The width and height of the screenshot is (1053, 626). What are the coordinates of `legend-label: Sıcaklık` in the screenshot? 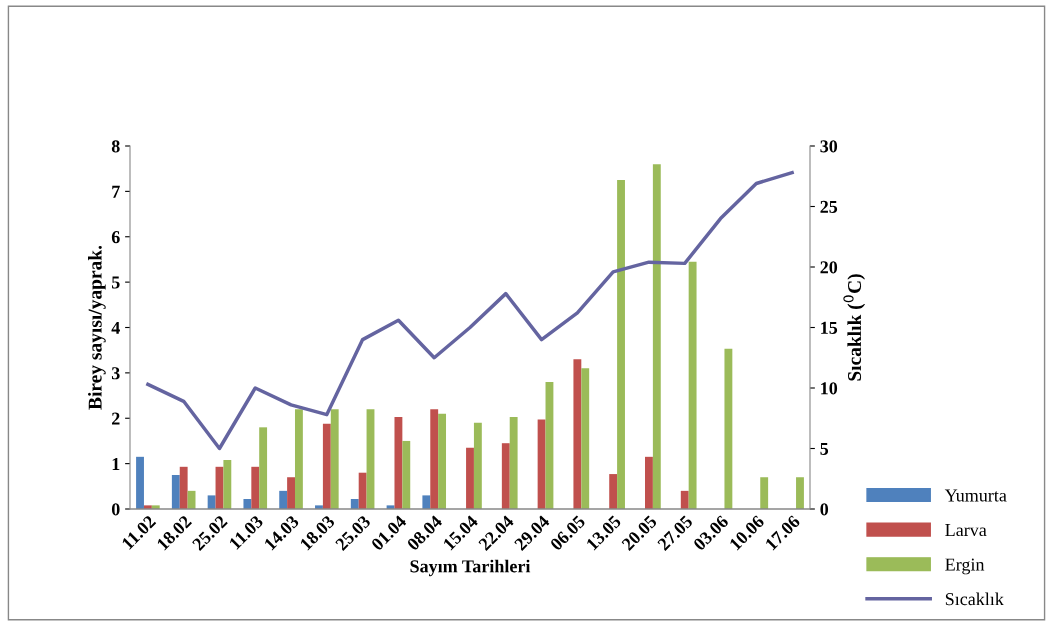 It's located at (974, 599).